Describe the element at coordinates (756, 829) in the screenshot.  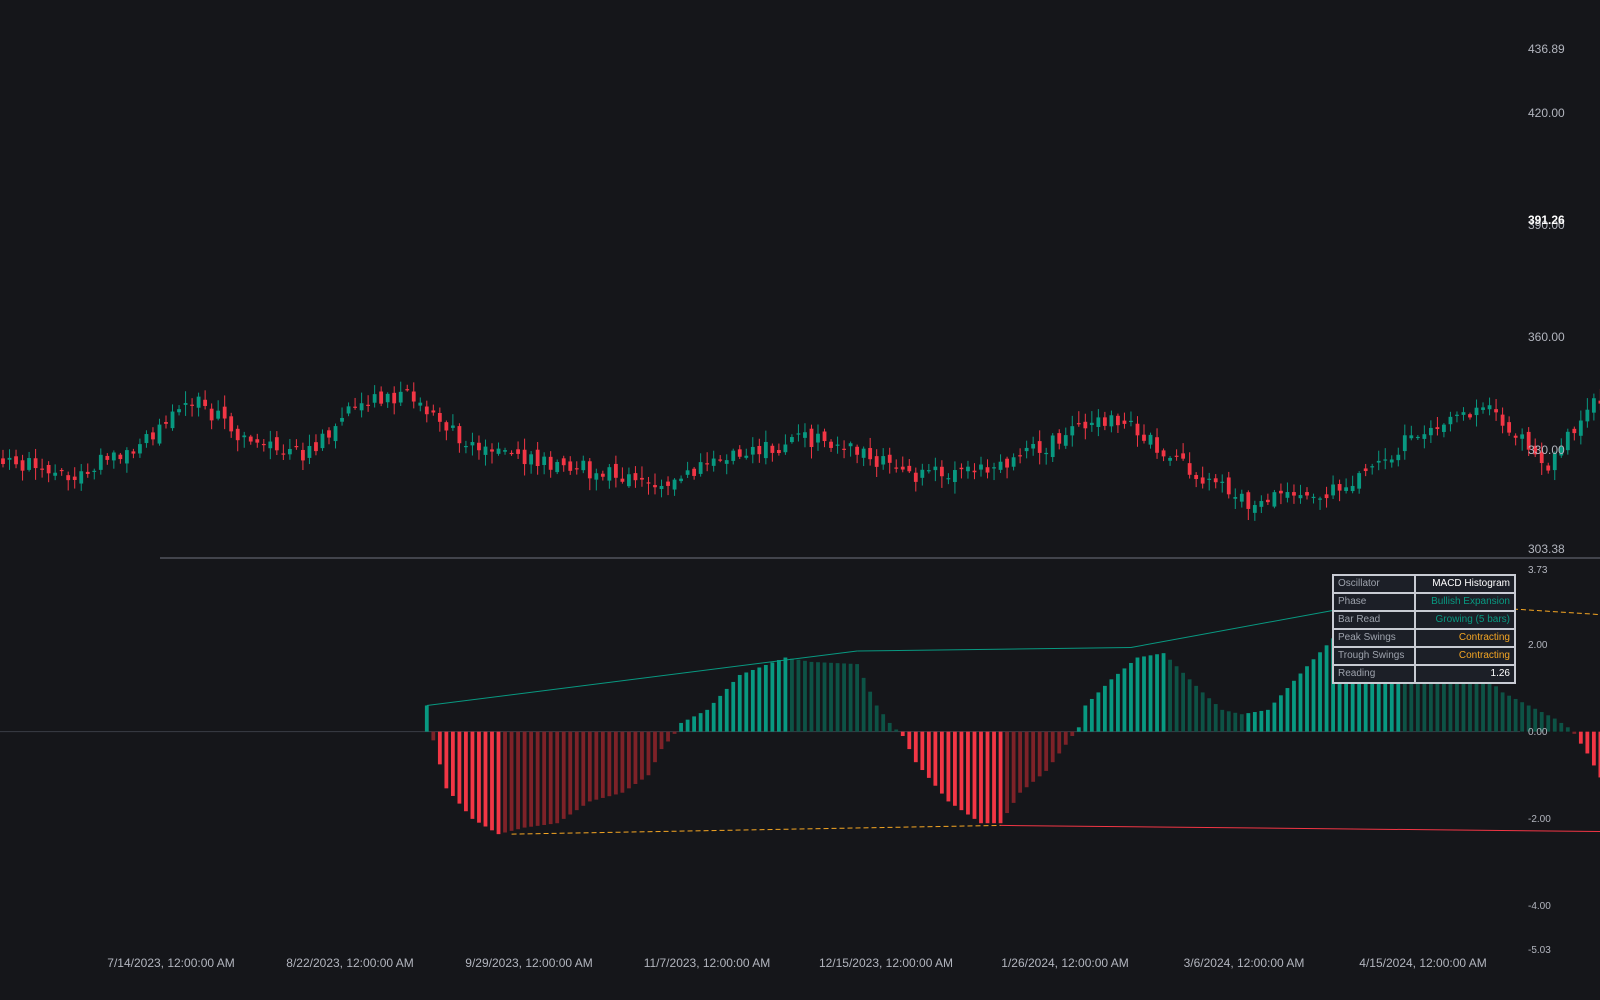
I see `trough-swing-line` at that location.